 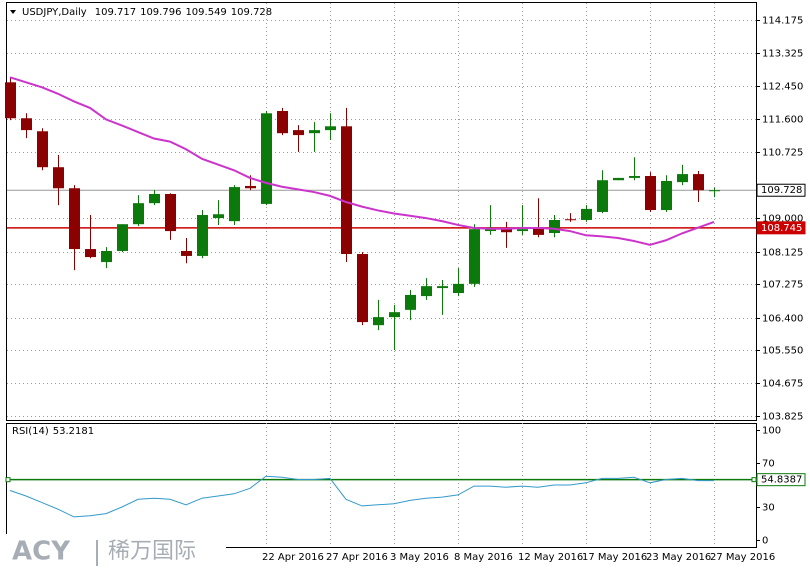 What do you see at coordinates (782, 219) in the screenshot?
I see `y-tick-label: 109.000` at bounding box center [782, 219].